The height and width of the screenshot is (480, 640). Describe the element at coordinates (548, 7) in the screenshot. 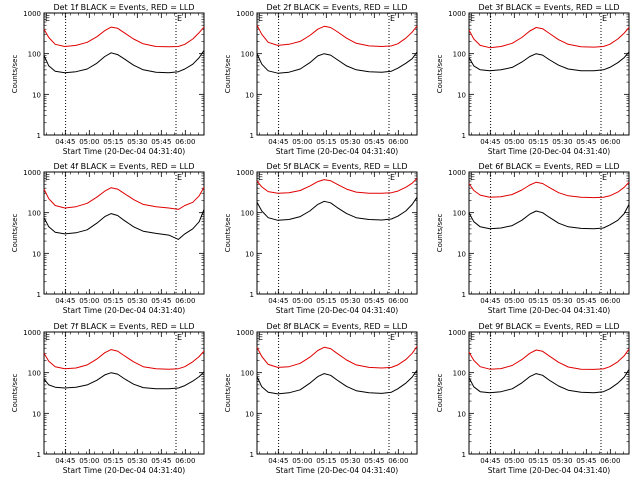

I see `panel-title: Det 3f BLACK = Events, RED = LLD` at that location.